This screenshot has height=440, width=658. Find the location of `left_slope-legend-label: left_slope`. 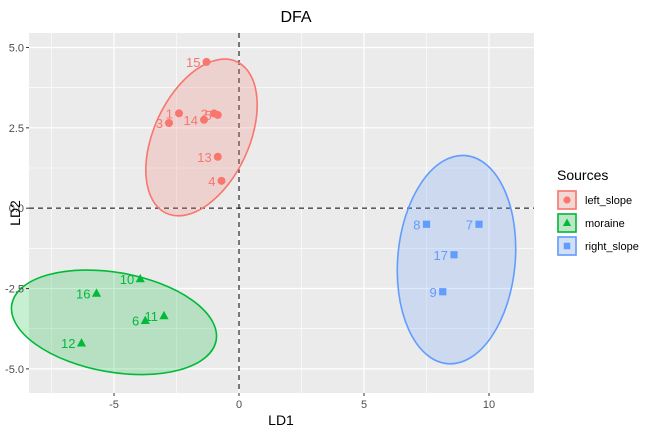

left_slope-legend-label: left_slope is located at coordinates (608, 201).